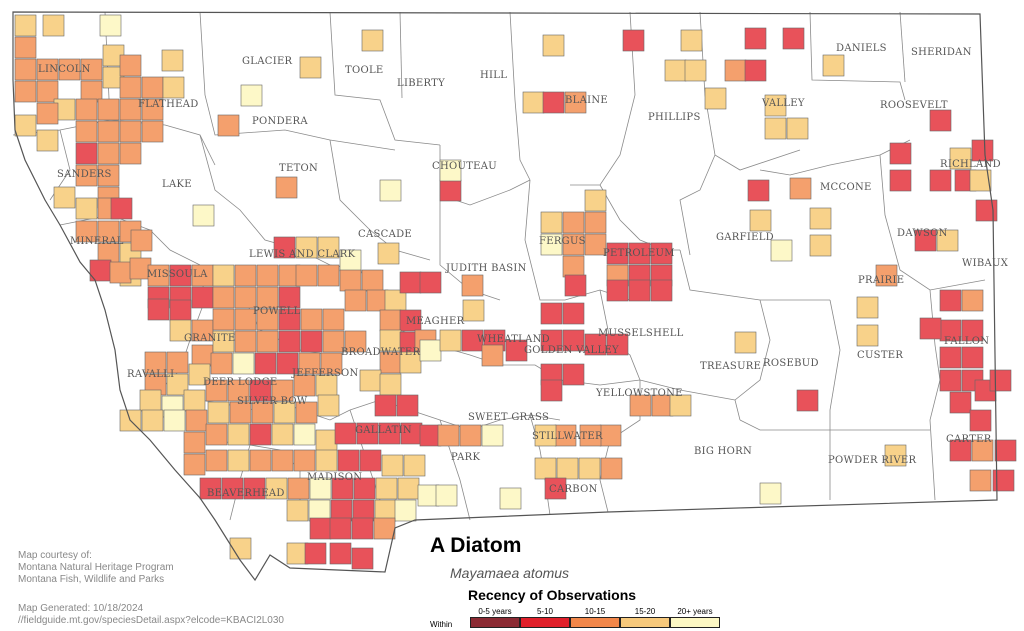  I want to click on county-label: WHEATLAND, so click(513, 339).